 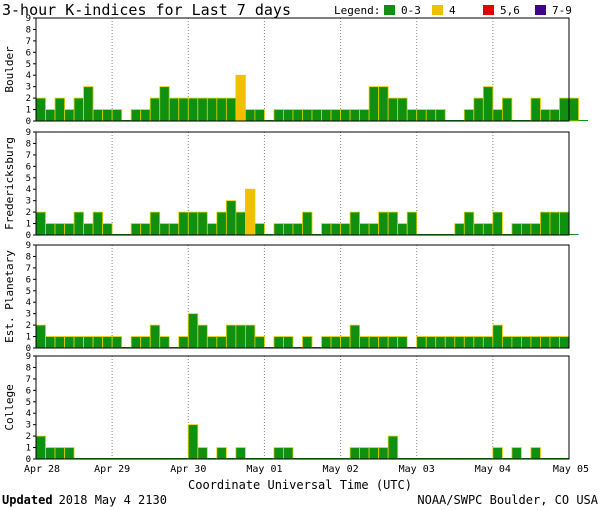 I want to click on x-tick-label: May 04, so click(x=493, y=469).